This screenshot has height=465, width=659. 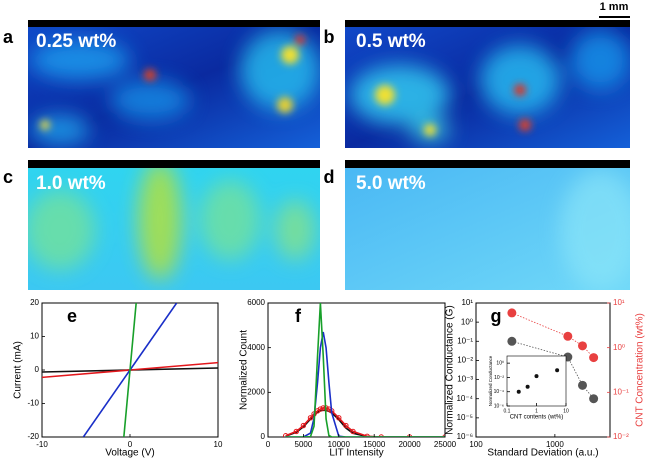 What do you see at coordinates (465, 379) in the screenshot?
I see `y-tick-label: 10⁻³` at bounding box center [465, 379].